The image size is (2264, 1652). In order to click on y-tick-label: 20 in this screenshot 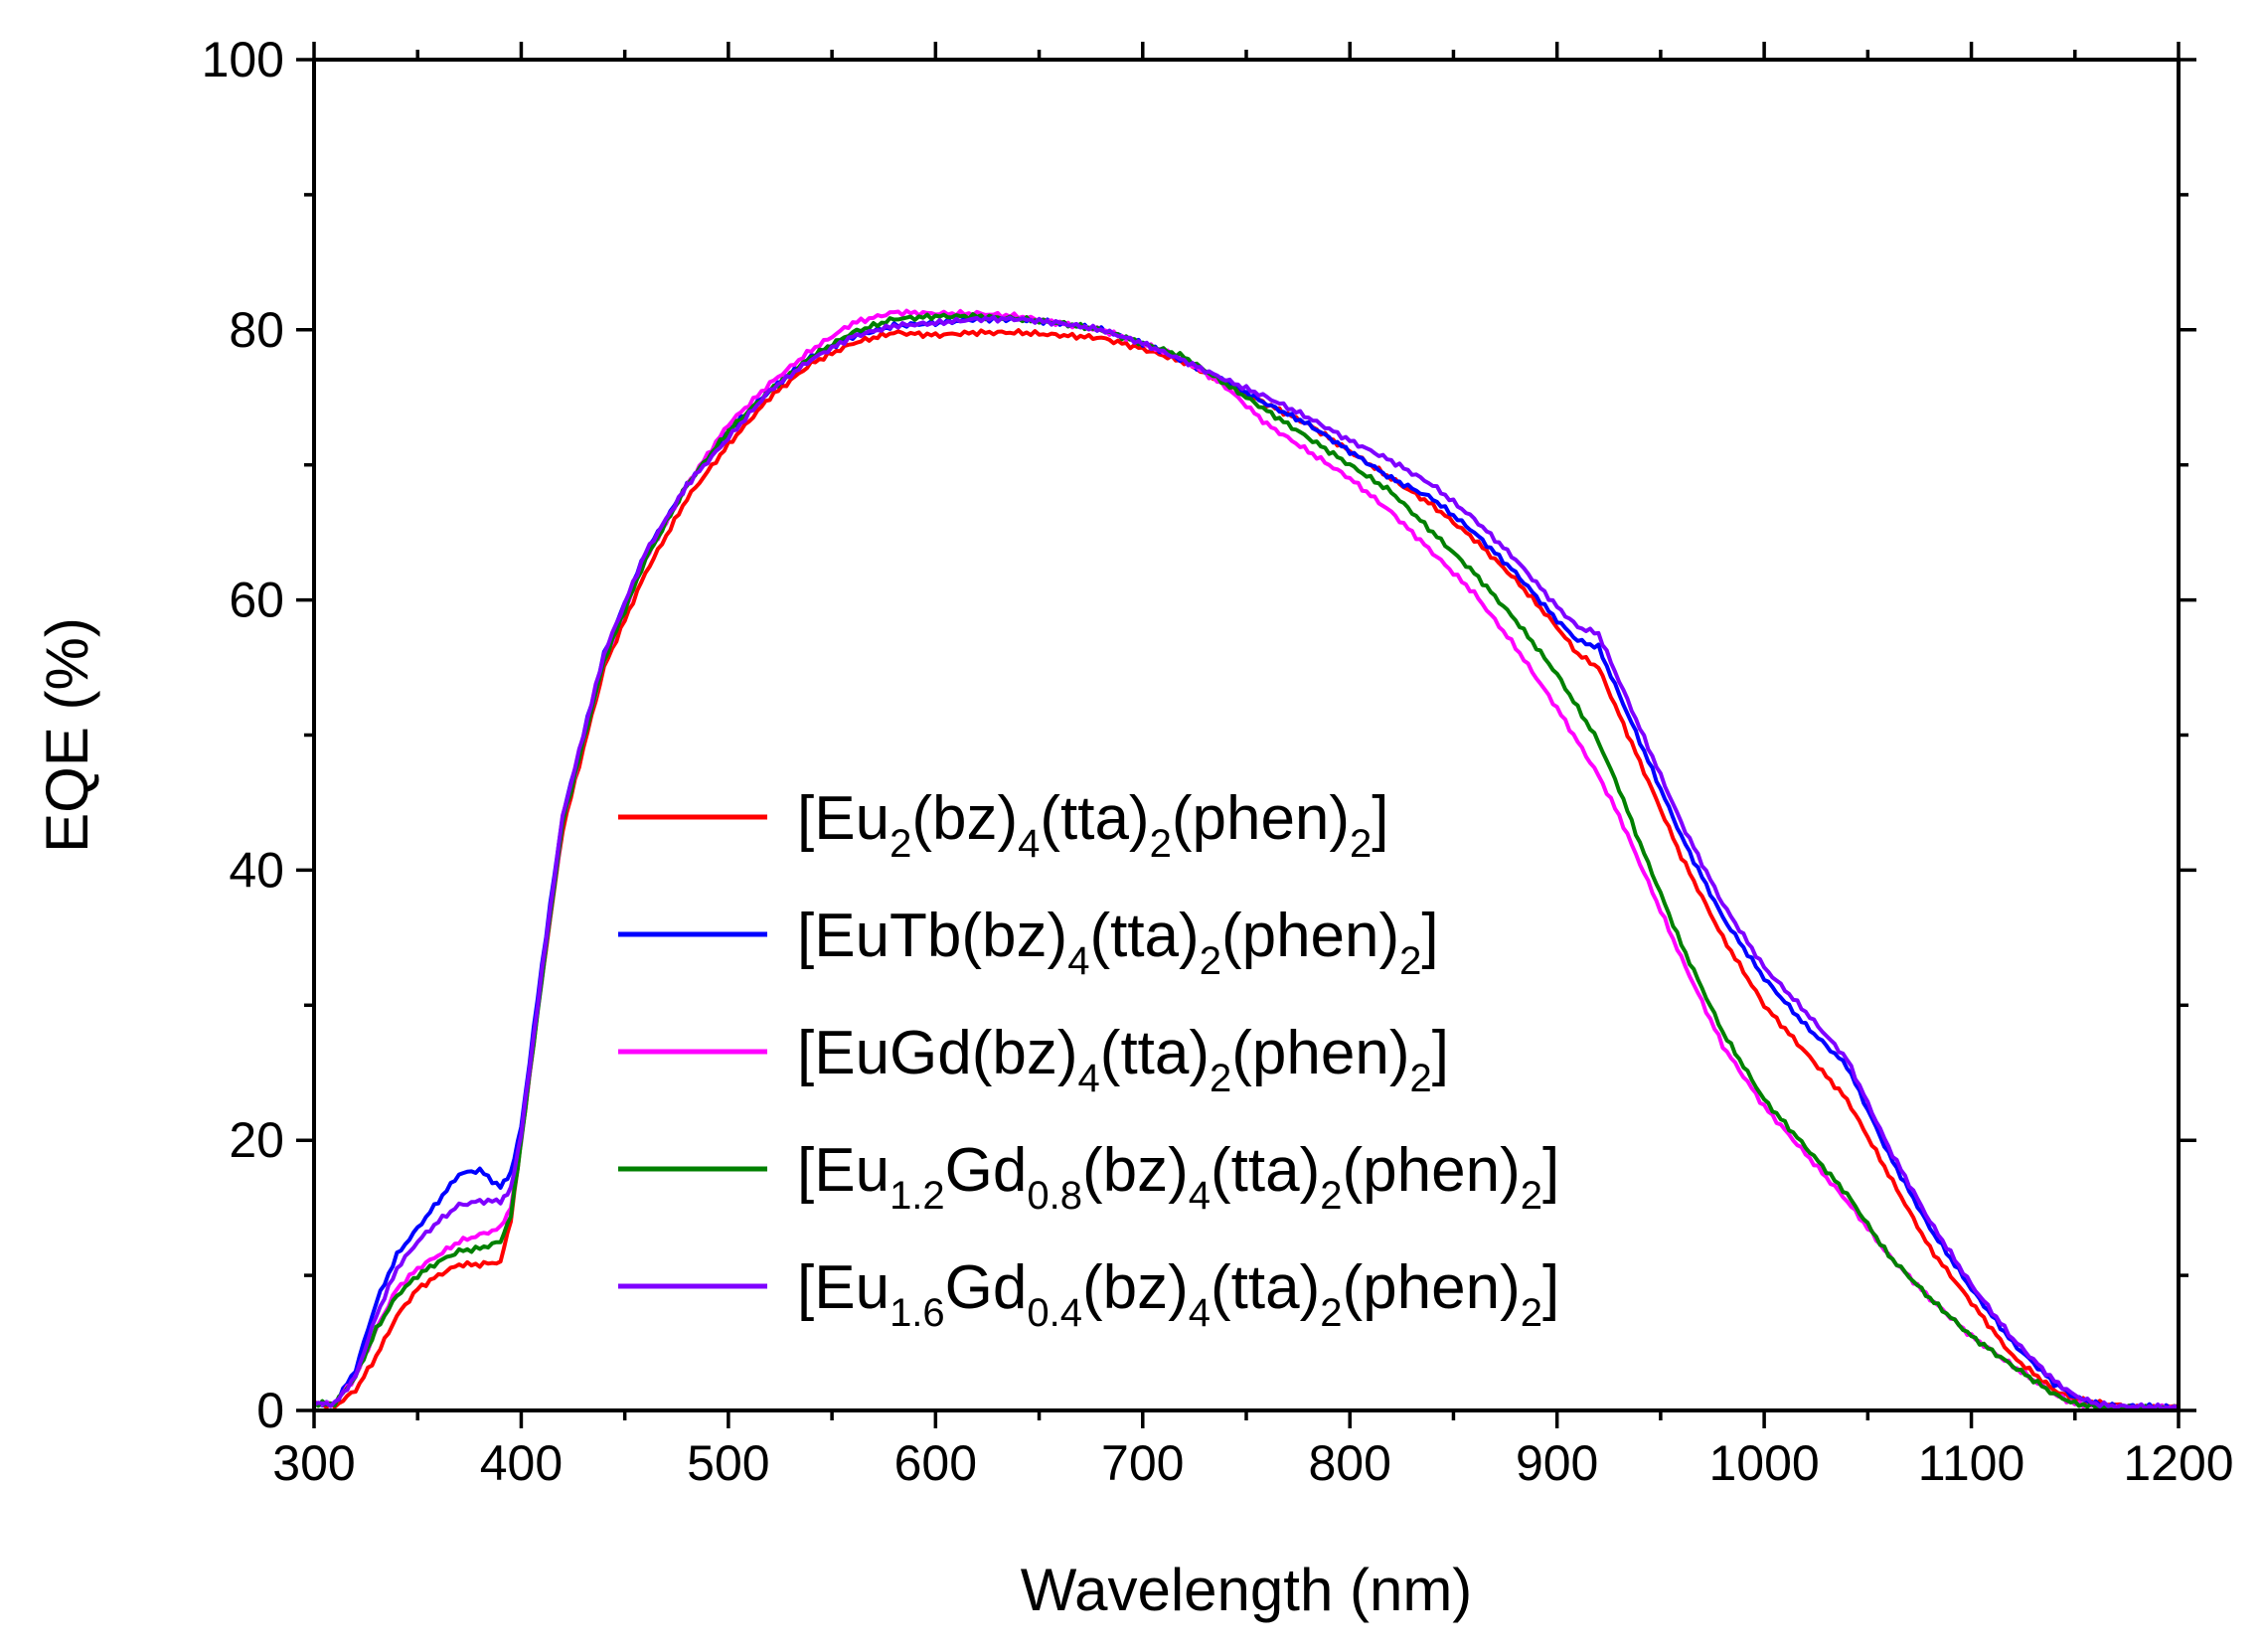, I will do `click(256, 1140)`.